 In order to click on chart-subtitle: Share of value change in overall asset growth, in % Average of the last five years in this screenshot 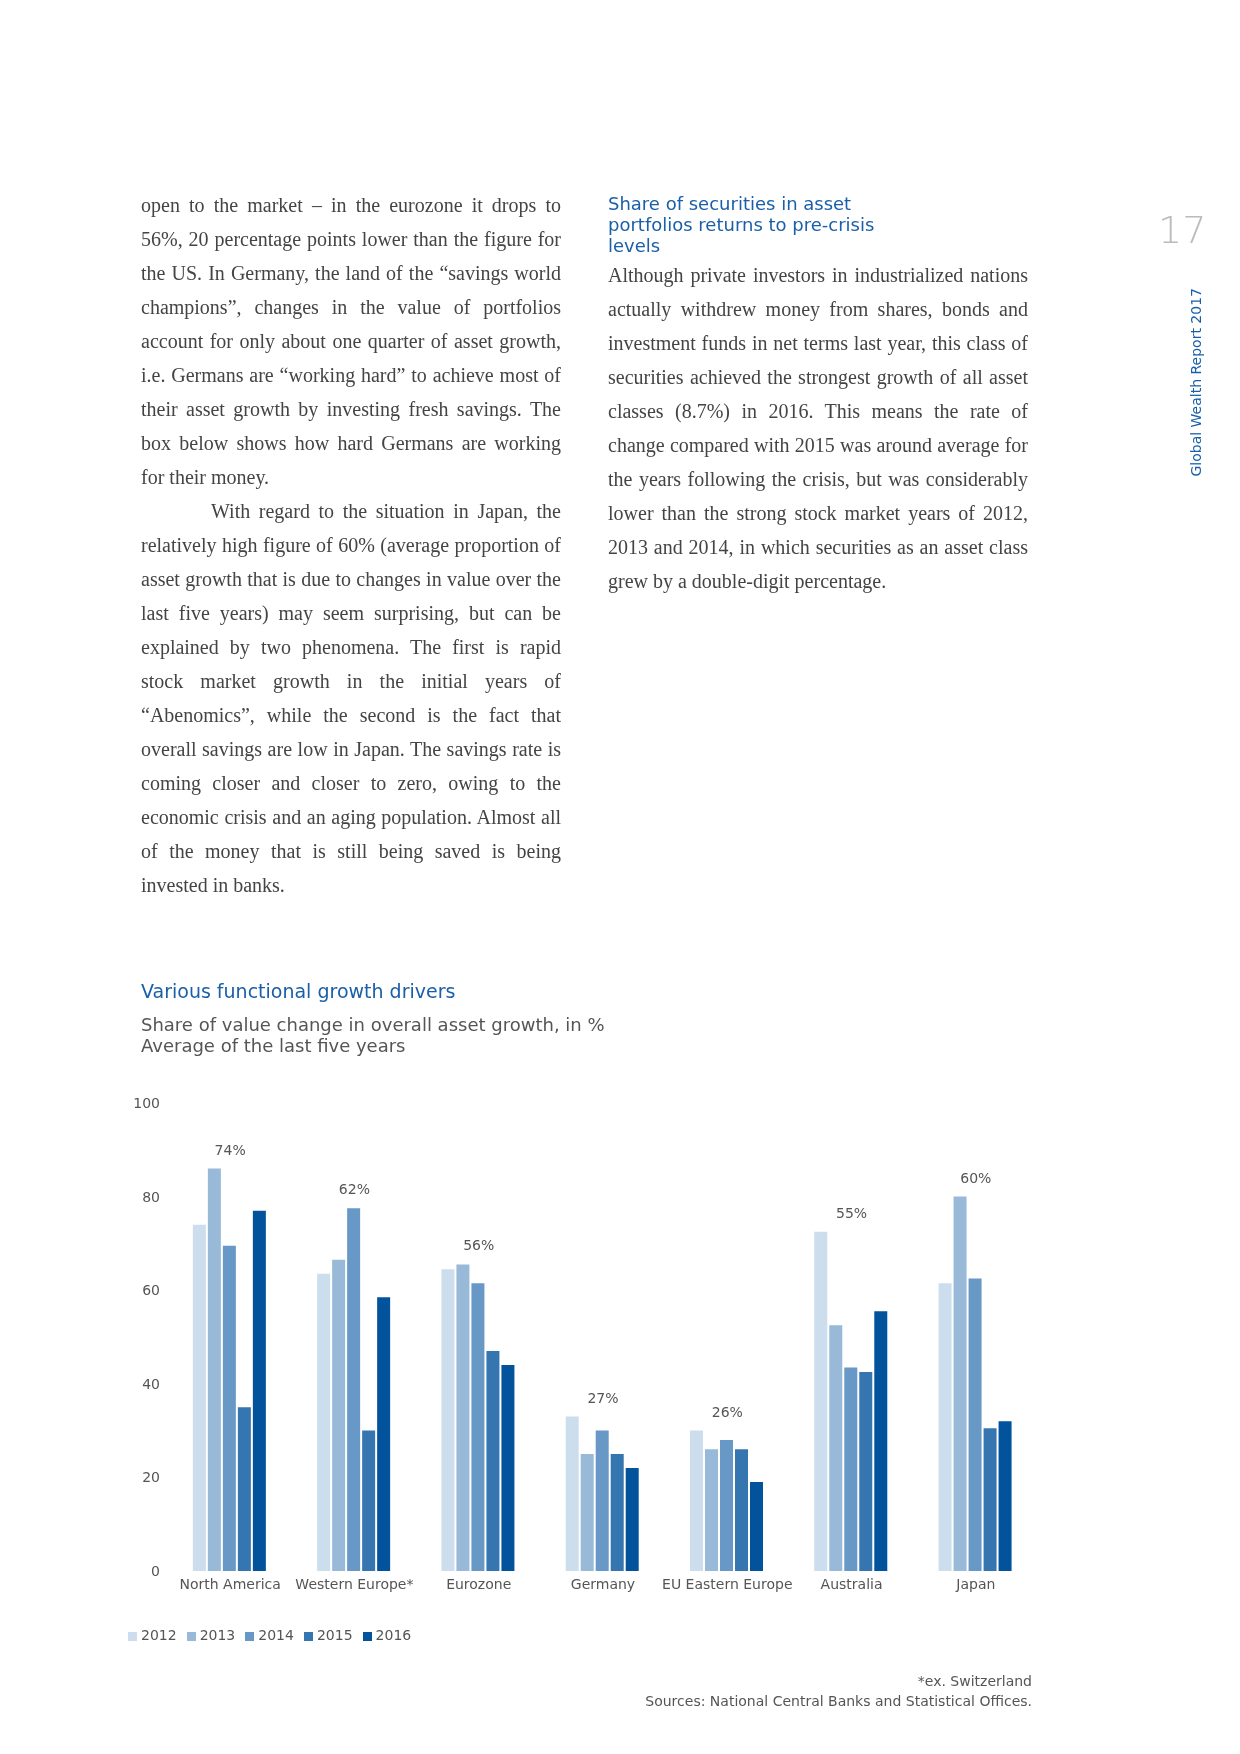, I will do `click(373, 1035)`.